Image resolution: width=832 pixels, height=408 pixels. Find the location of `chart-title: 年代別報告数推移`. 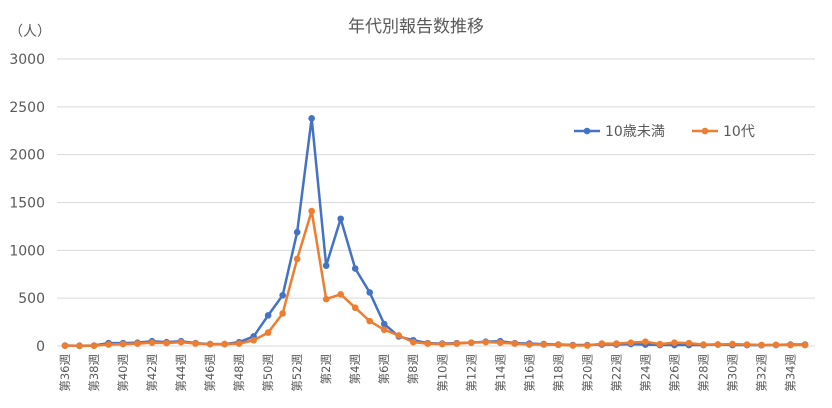

chart-title: 年代別報告数推移 is located at coordinates (416, 27).